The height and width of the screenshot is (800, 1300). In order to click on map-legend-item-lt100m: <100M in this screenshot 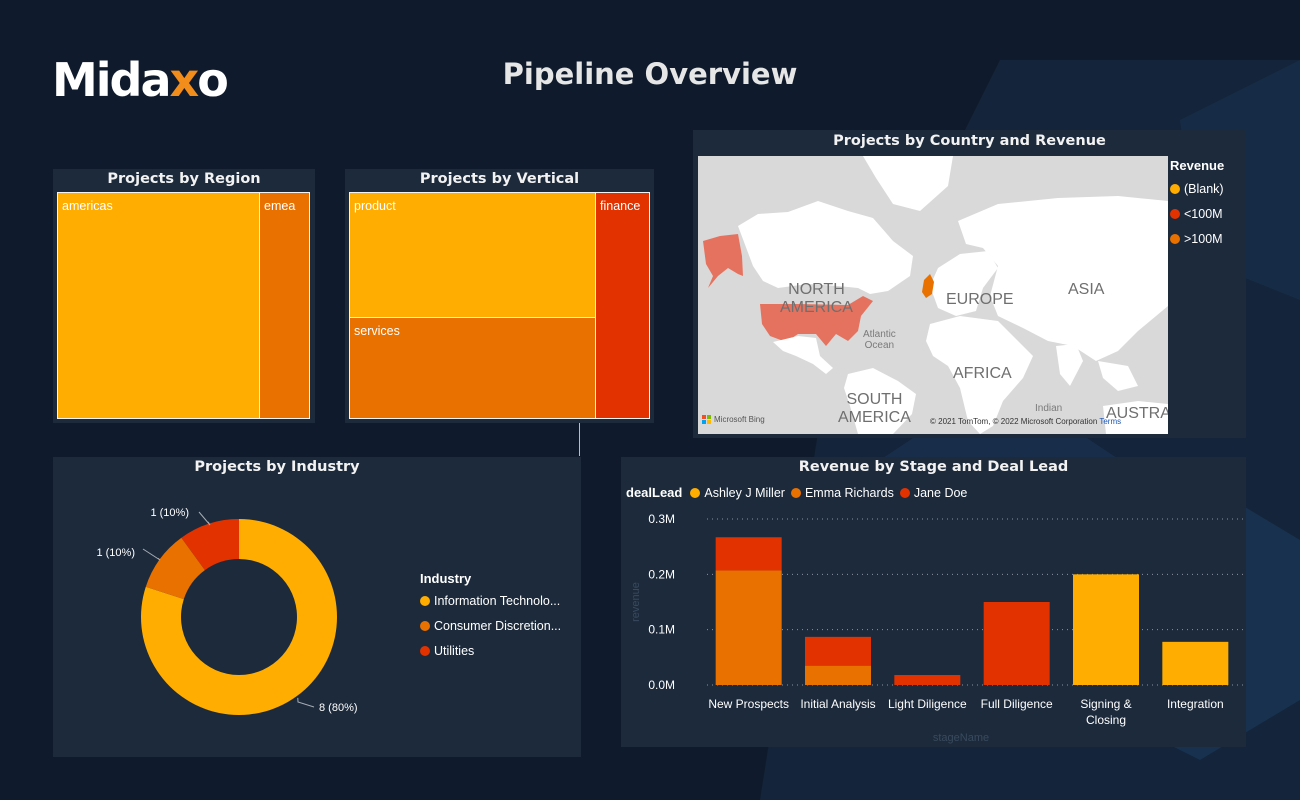, I will do `click(1208, 213)`.